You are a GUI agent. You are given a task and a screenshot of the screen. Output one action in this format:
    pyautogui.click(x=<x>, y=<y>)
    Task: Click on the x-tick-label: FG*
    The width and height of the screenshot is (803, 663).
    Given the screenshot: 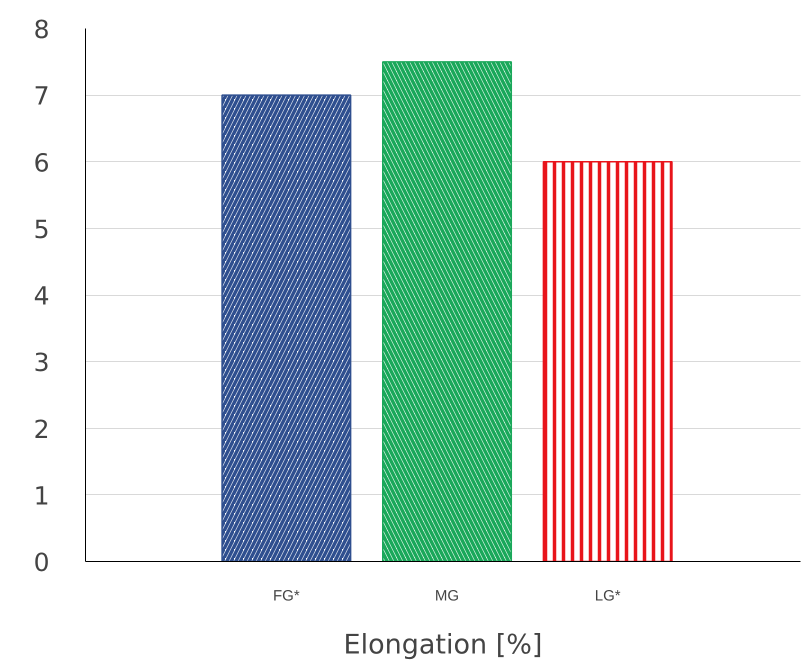 What is the action you would take?
    pyautogui.click(x=286, y=596)
    